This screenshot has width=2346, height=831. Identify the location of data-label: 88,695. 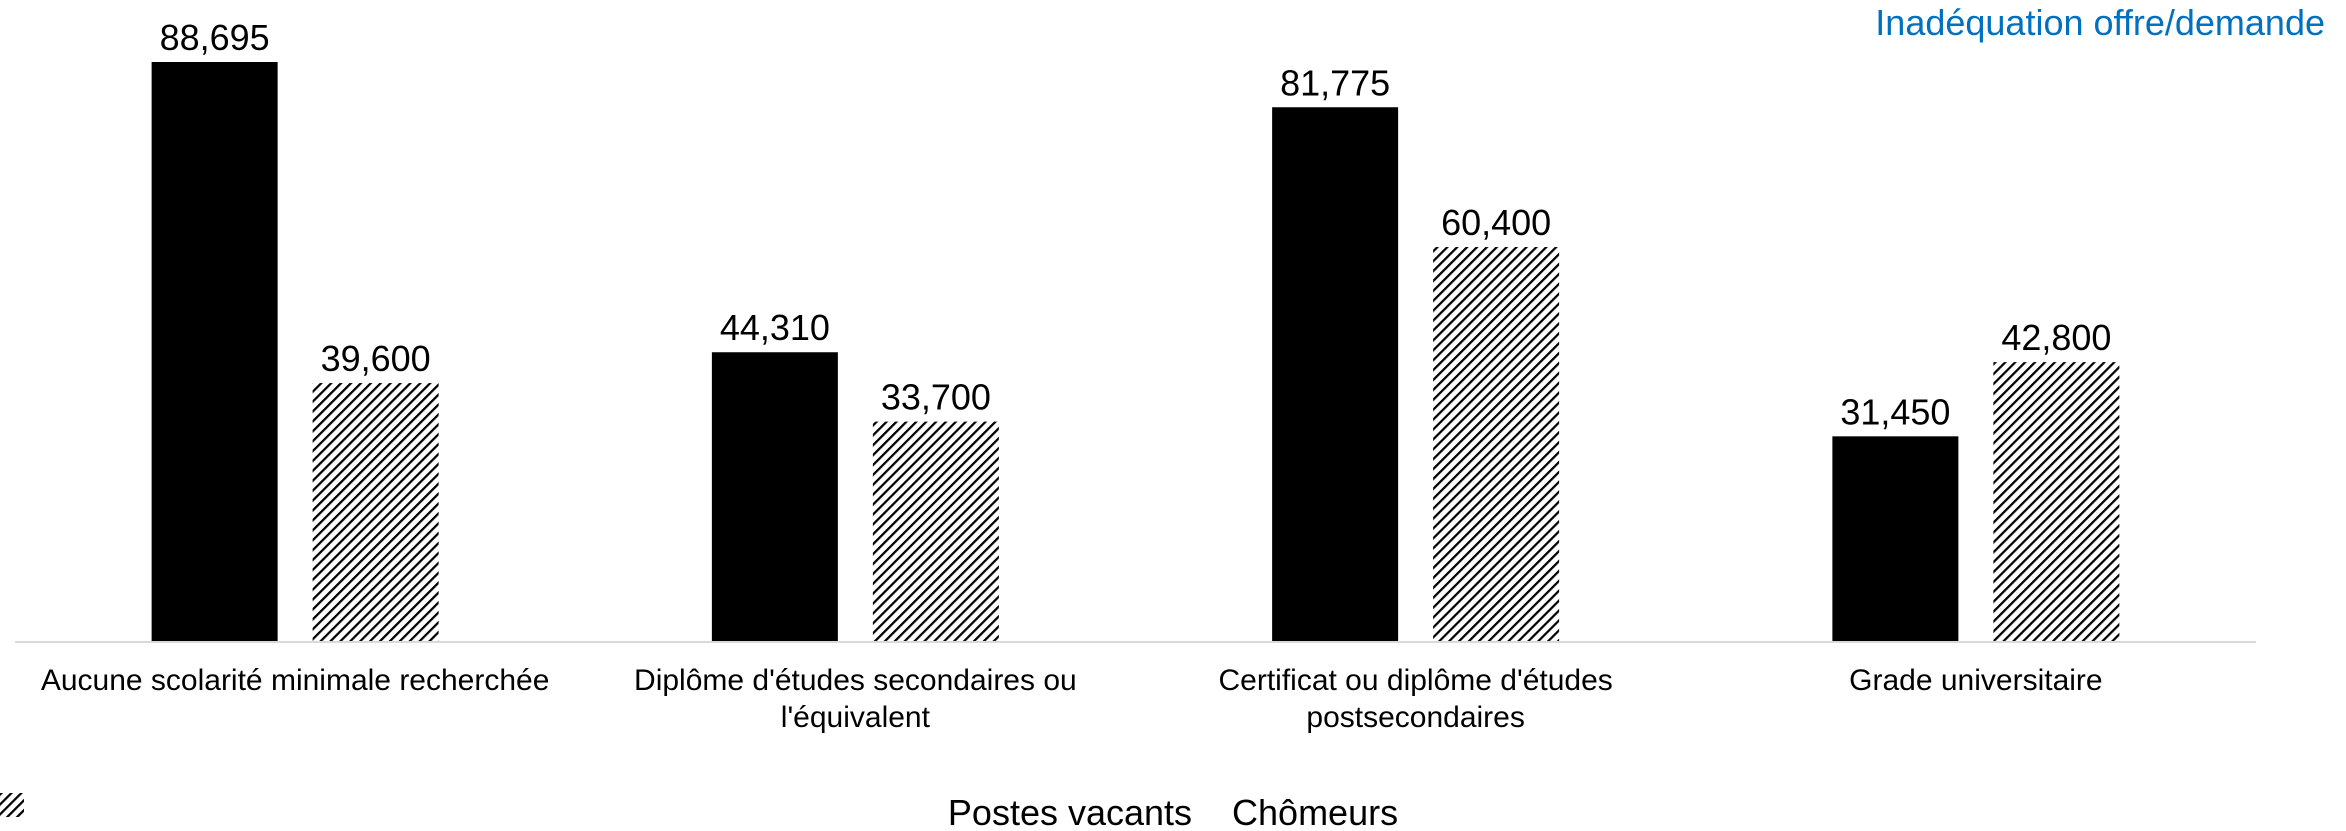
(215, 37).